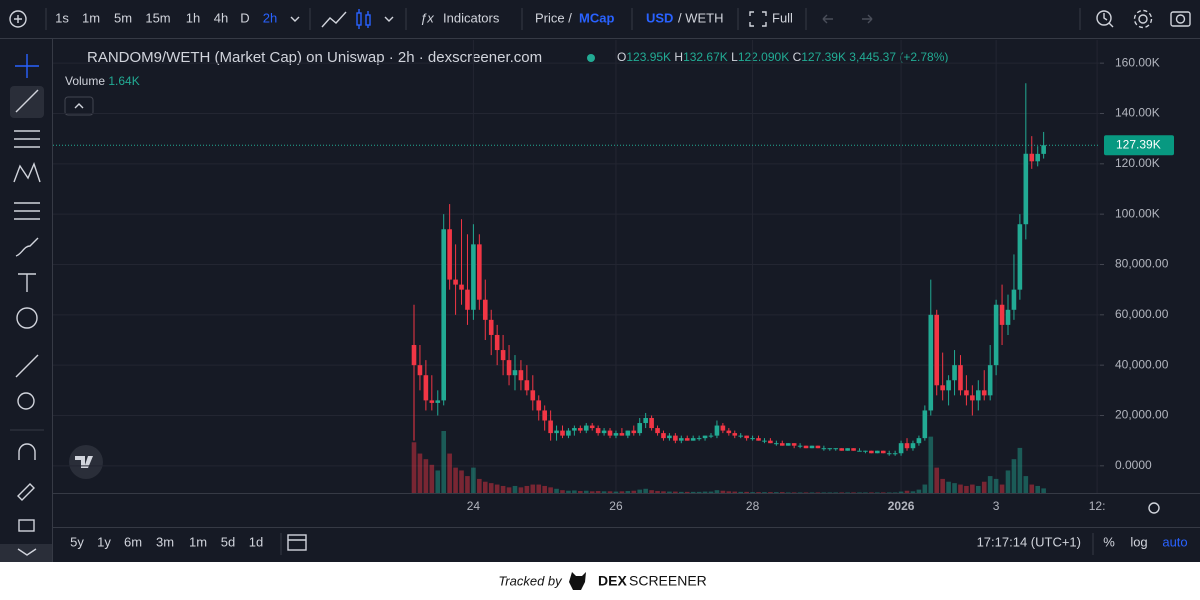 The height and width of the screenshot is (600, 1200). Describe the element at coordinates (701, 17) in the screenshot. I see `weth-toggle: / WETH` at that location.